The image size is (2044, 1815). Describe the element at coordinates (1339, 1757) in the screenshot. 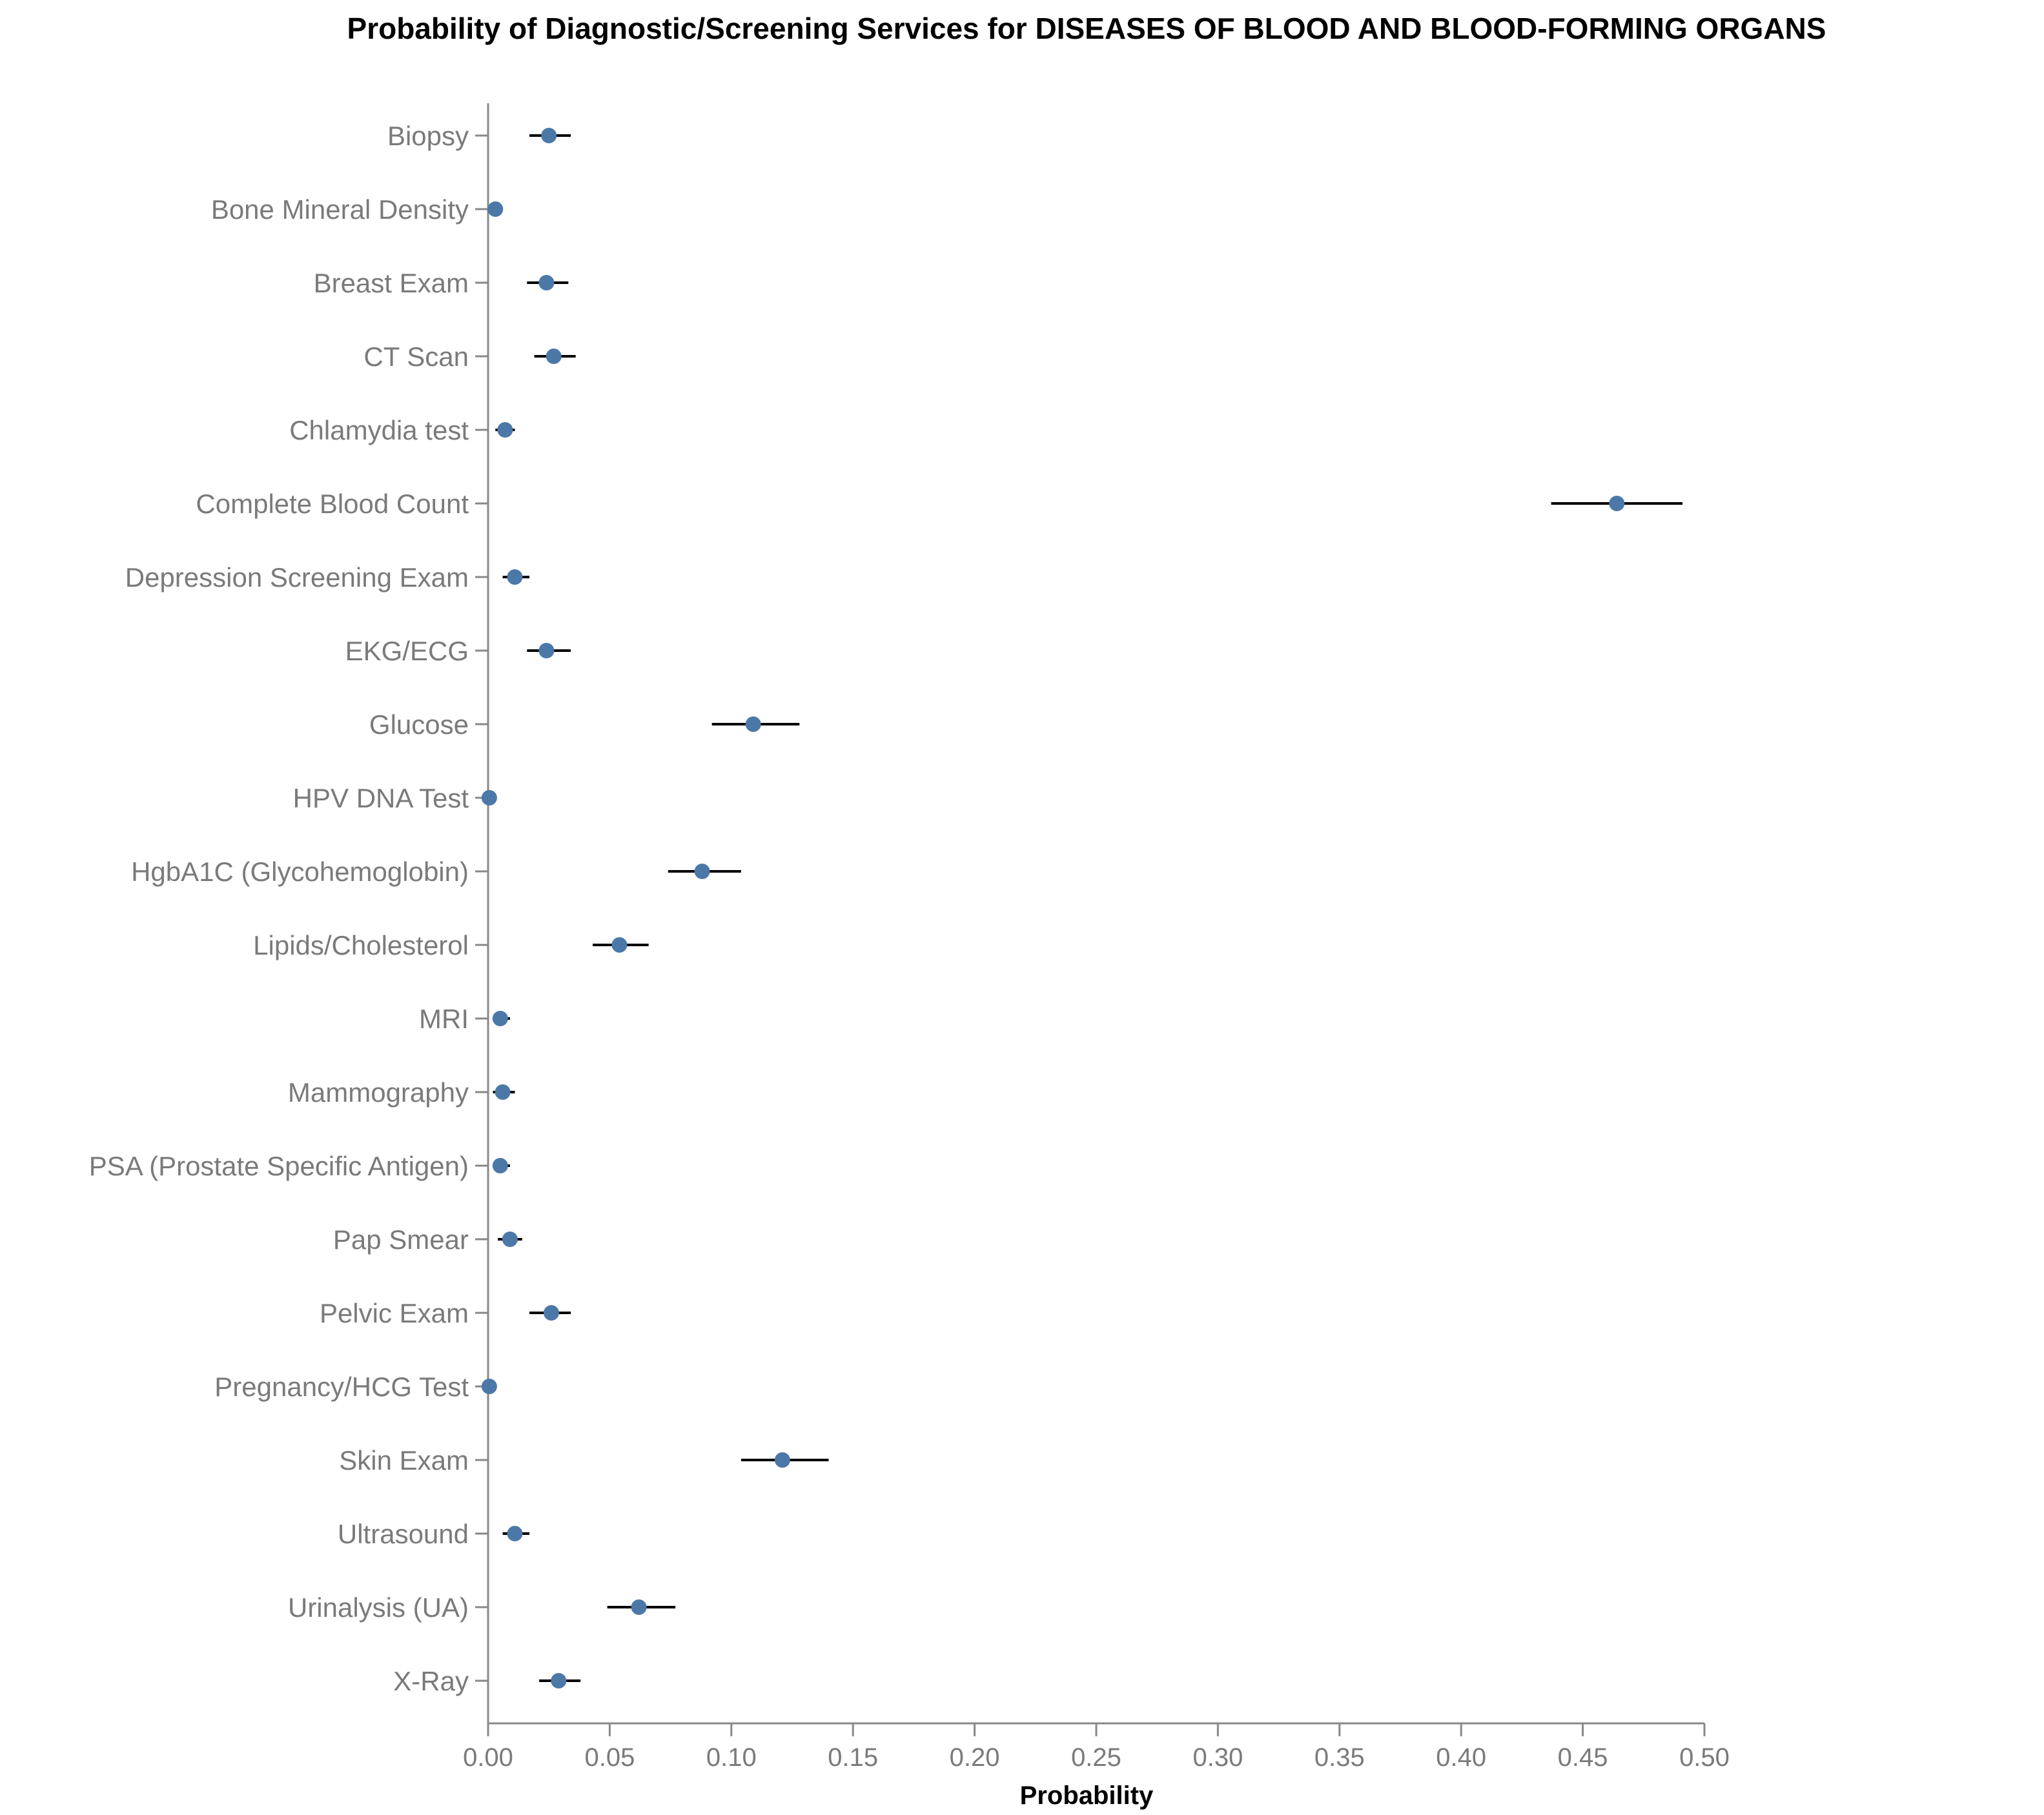

I see `x-tick-label: 0.35` at that location.